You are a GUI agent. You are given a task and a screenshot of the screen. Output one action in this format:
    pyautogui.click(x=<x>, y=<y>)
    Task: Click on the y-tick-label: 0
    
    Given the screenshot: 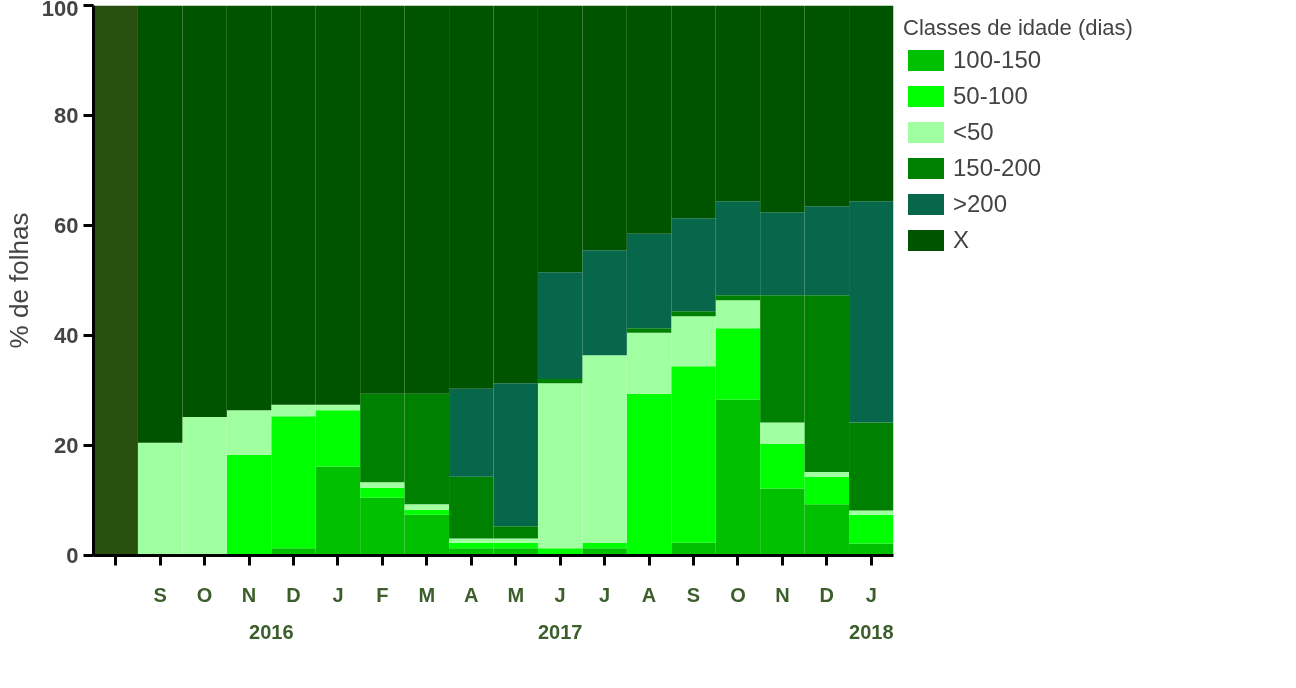 What is the action you would take?
    pyautogui.click(x=72, y=555)
    